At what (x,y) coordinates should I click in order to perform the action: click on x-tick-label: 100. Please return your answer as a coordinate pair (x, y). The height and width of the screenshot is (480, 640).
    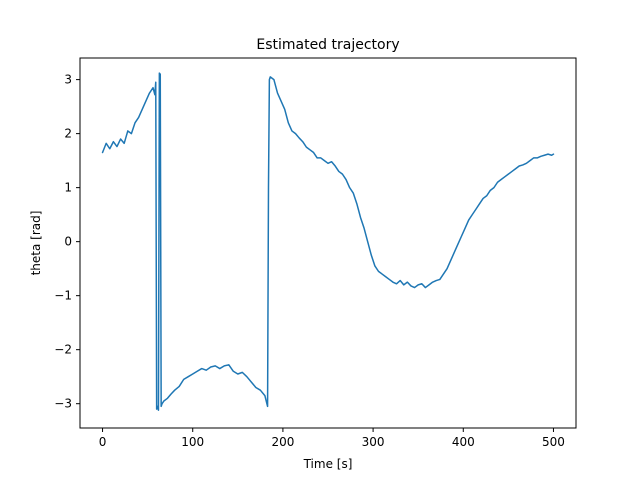
    Looking at the image, I should click on (192, 442).